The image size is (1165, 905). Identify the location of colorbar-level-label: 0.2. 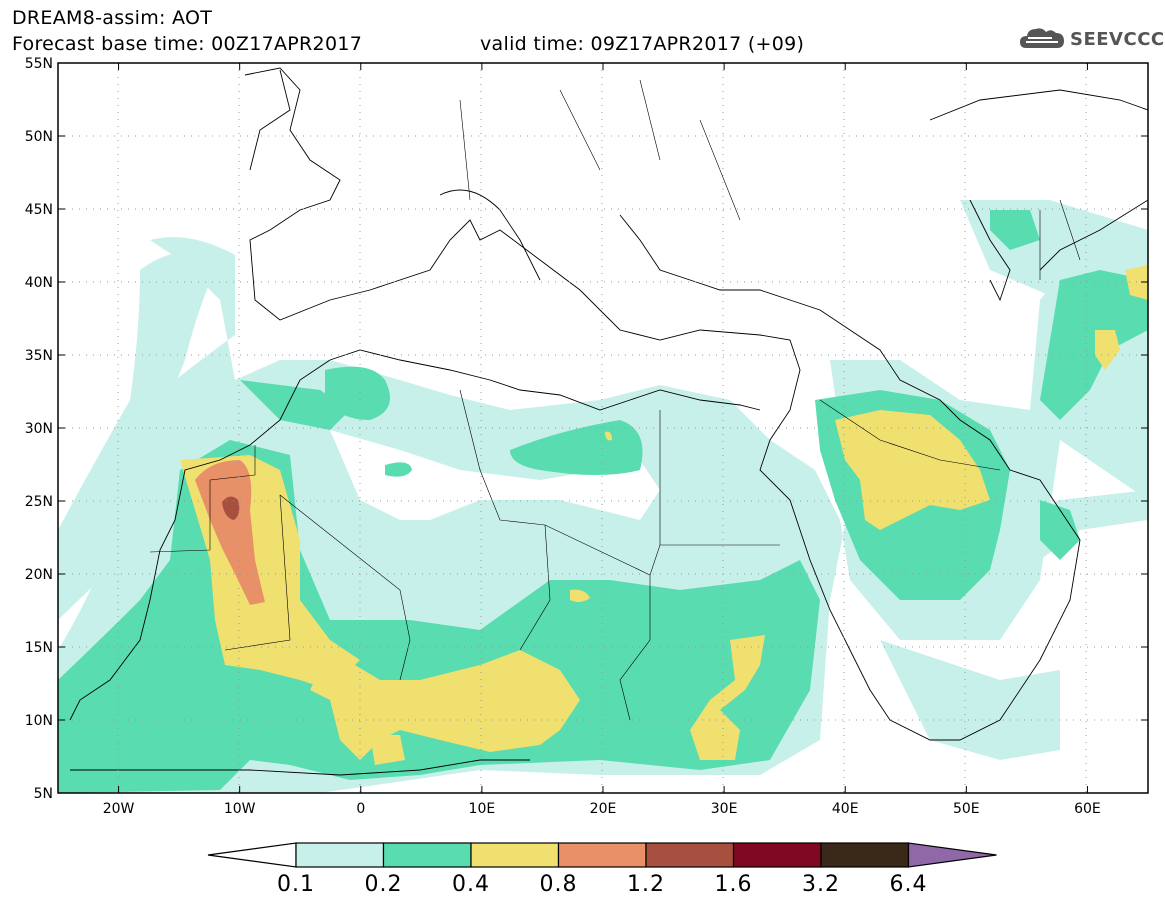
(384, 884).